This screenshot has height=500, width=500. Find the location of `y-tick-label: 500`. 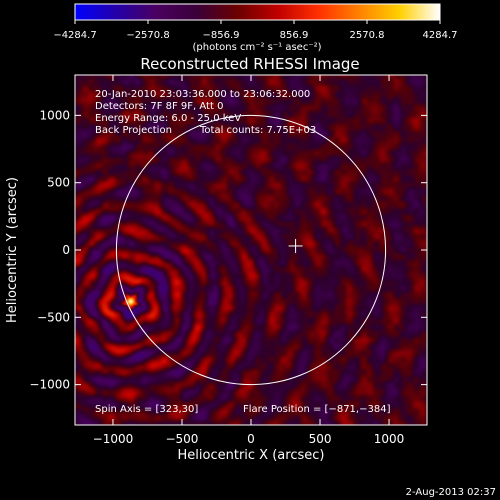

y-tick-label: 500 is located at coordinates (58, 183).